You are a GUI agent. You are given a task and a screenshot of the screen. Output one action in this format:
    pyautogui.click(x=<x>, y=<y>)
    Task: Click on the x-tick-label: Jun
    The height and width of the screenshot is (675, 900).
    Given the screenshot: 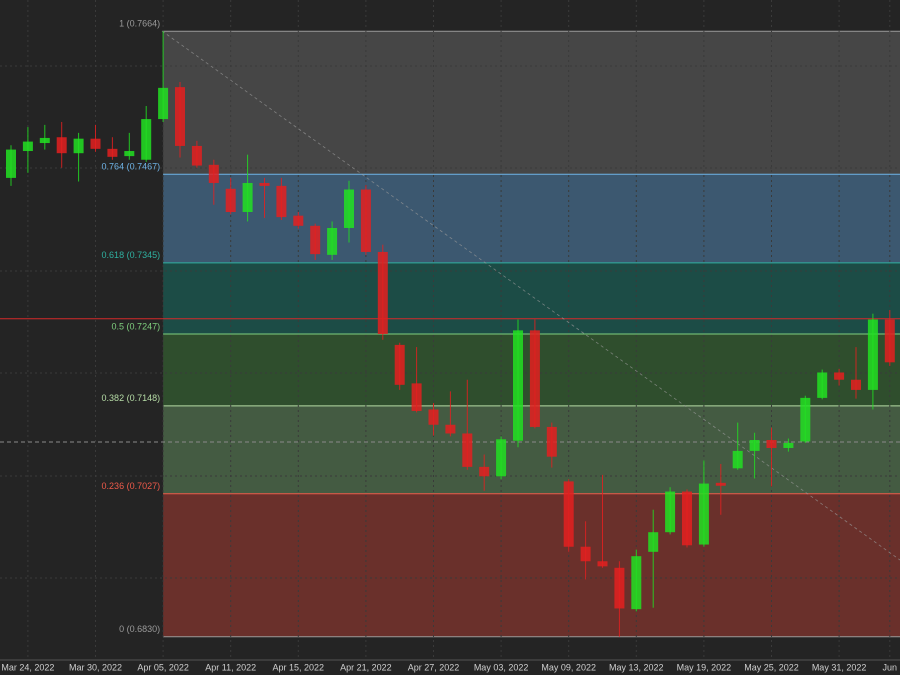 What is the action you would take?
    pyautogui.click(x=890, y=667)
    